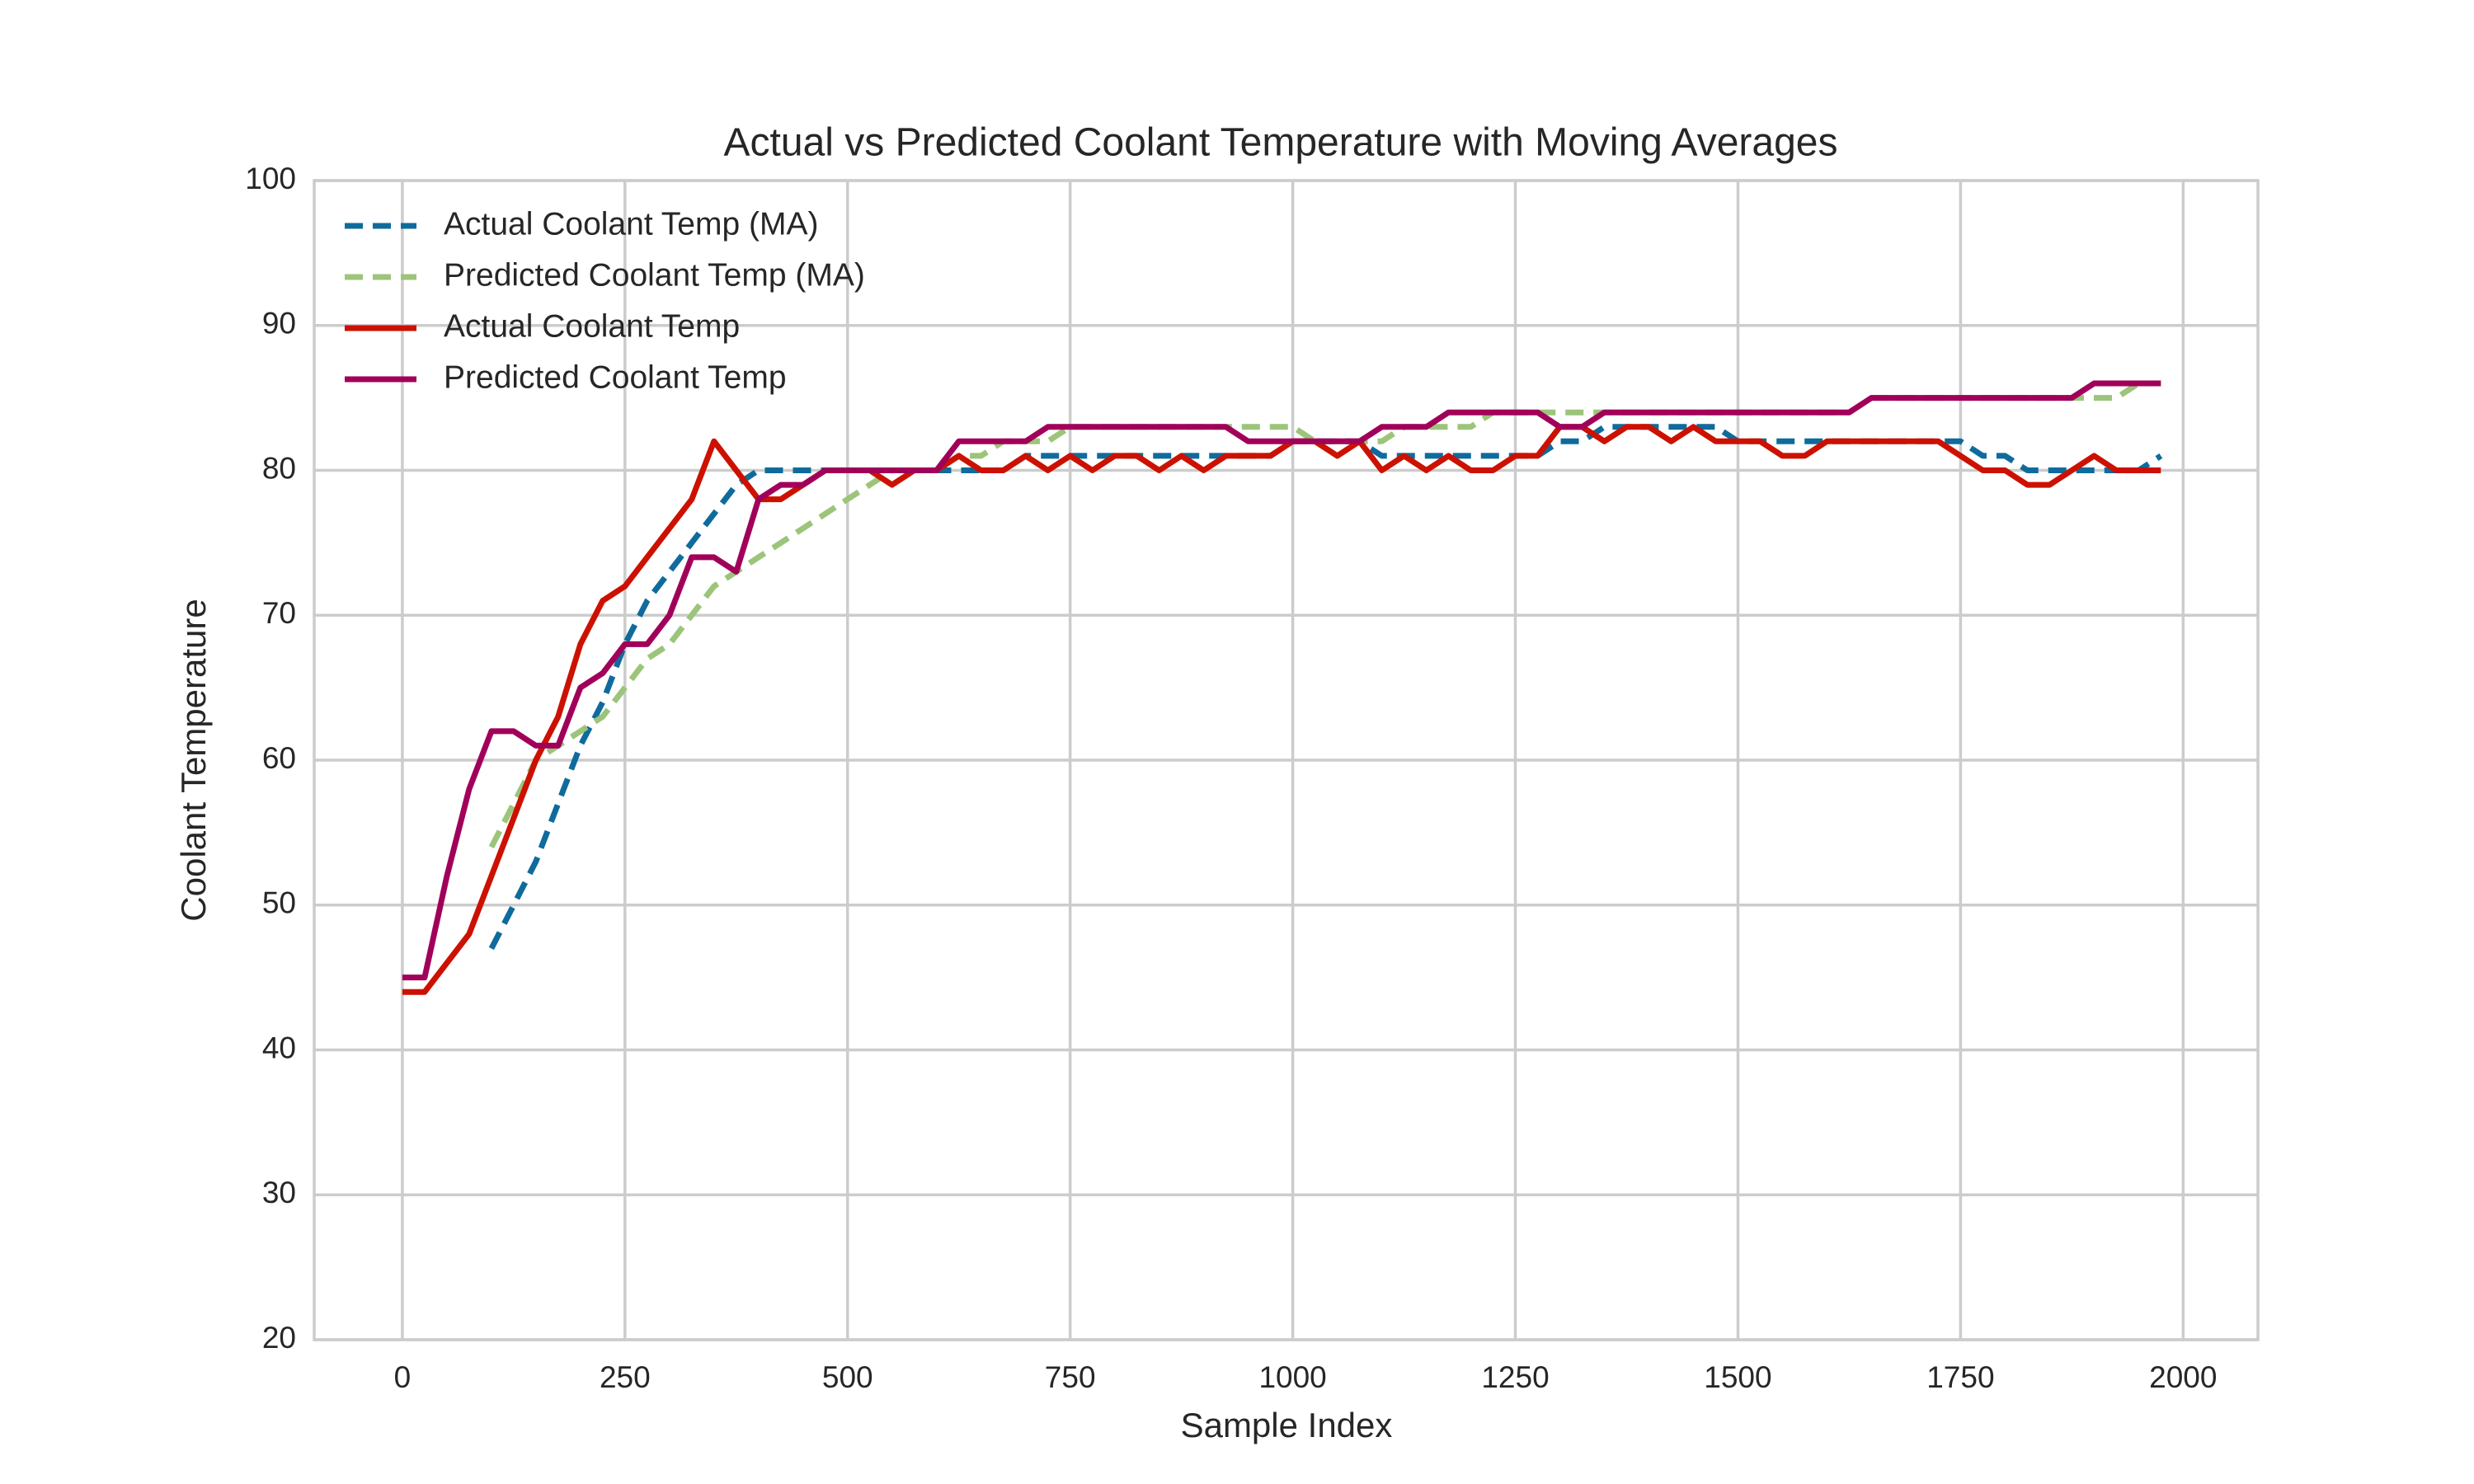  Describe the element at coordinates (193, 760) in the screenshot. I see `y-axis-label: Coolant Temperature` at that location.